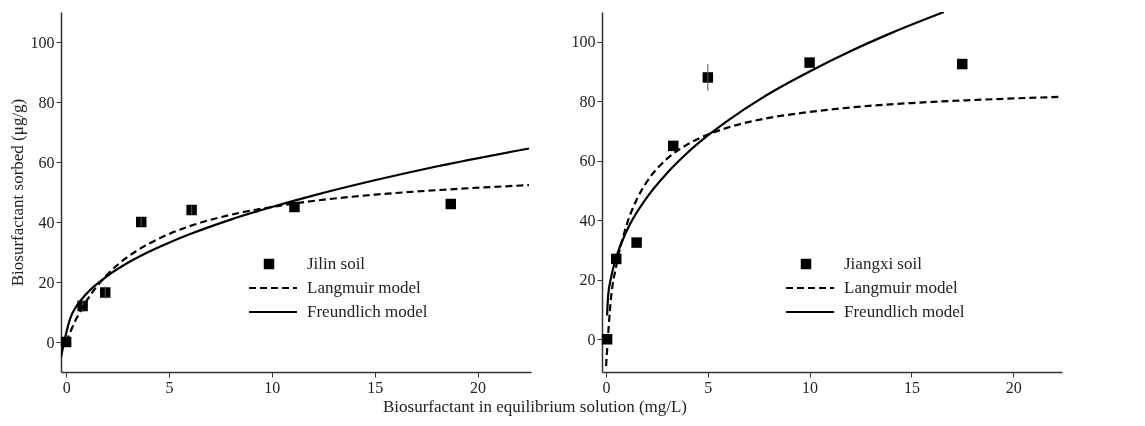 This screenshot has width=1145, height=426. I want to click on legend-label: Jiangxi soil, so click(883, 263).